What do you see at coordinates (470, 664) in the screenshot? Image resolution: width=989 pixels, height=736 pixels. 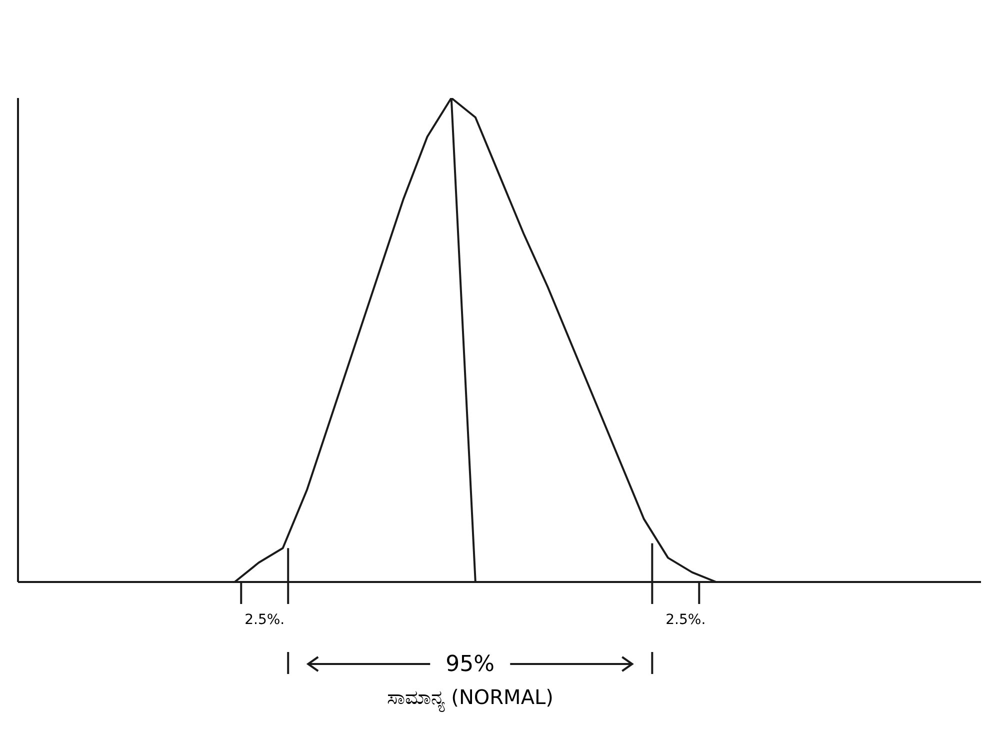 I see `text: 95%` at bounding box center [470, 664].